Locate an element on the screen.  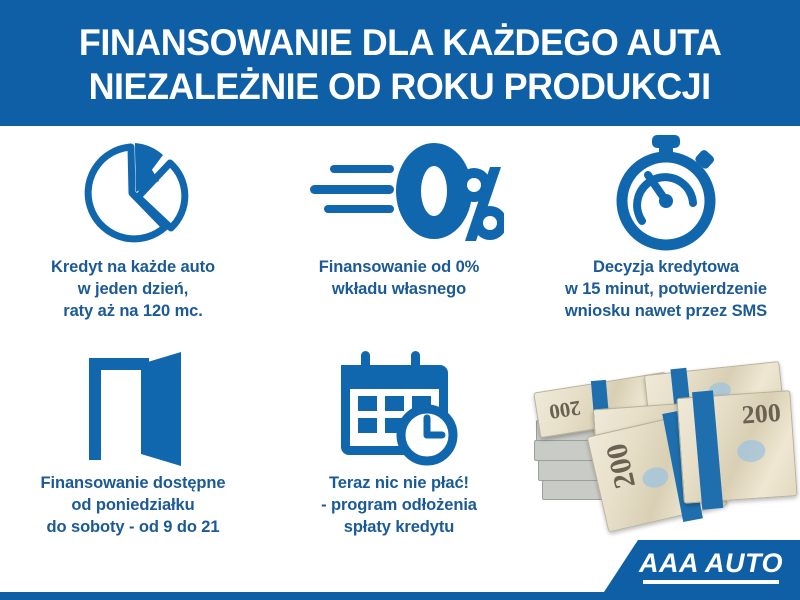
stopwatch-icon-wrap is located at coordinates (666, 193).